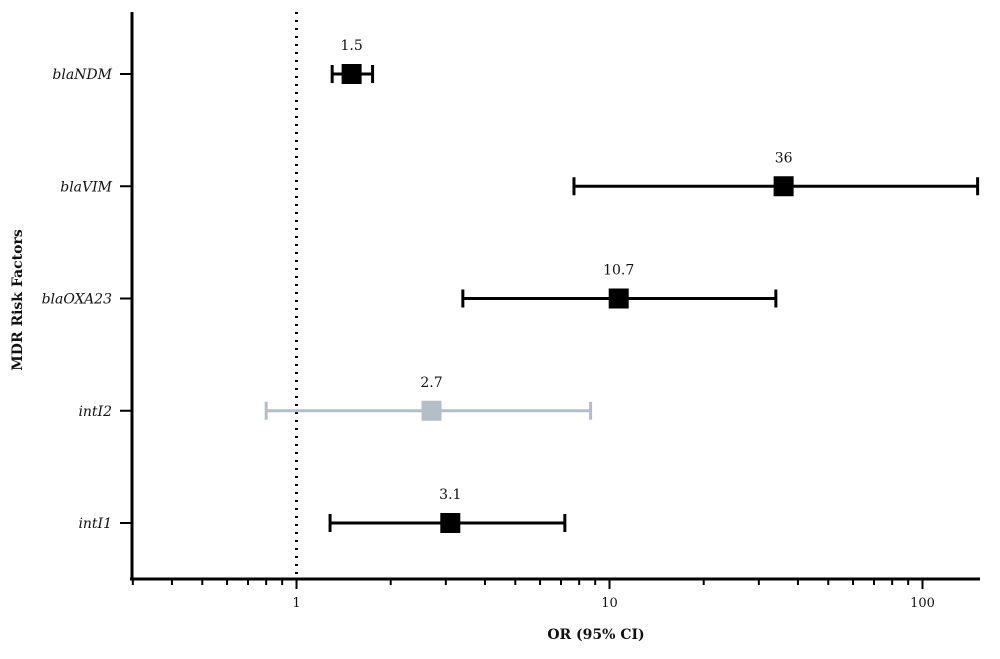  I want to click on category-label: intI1, so click(95, 524).